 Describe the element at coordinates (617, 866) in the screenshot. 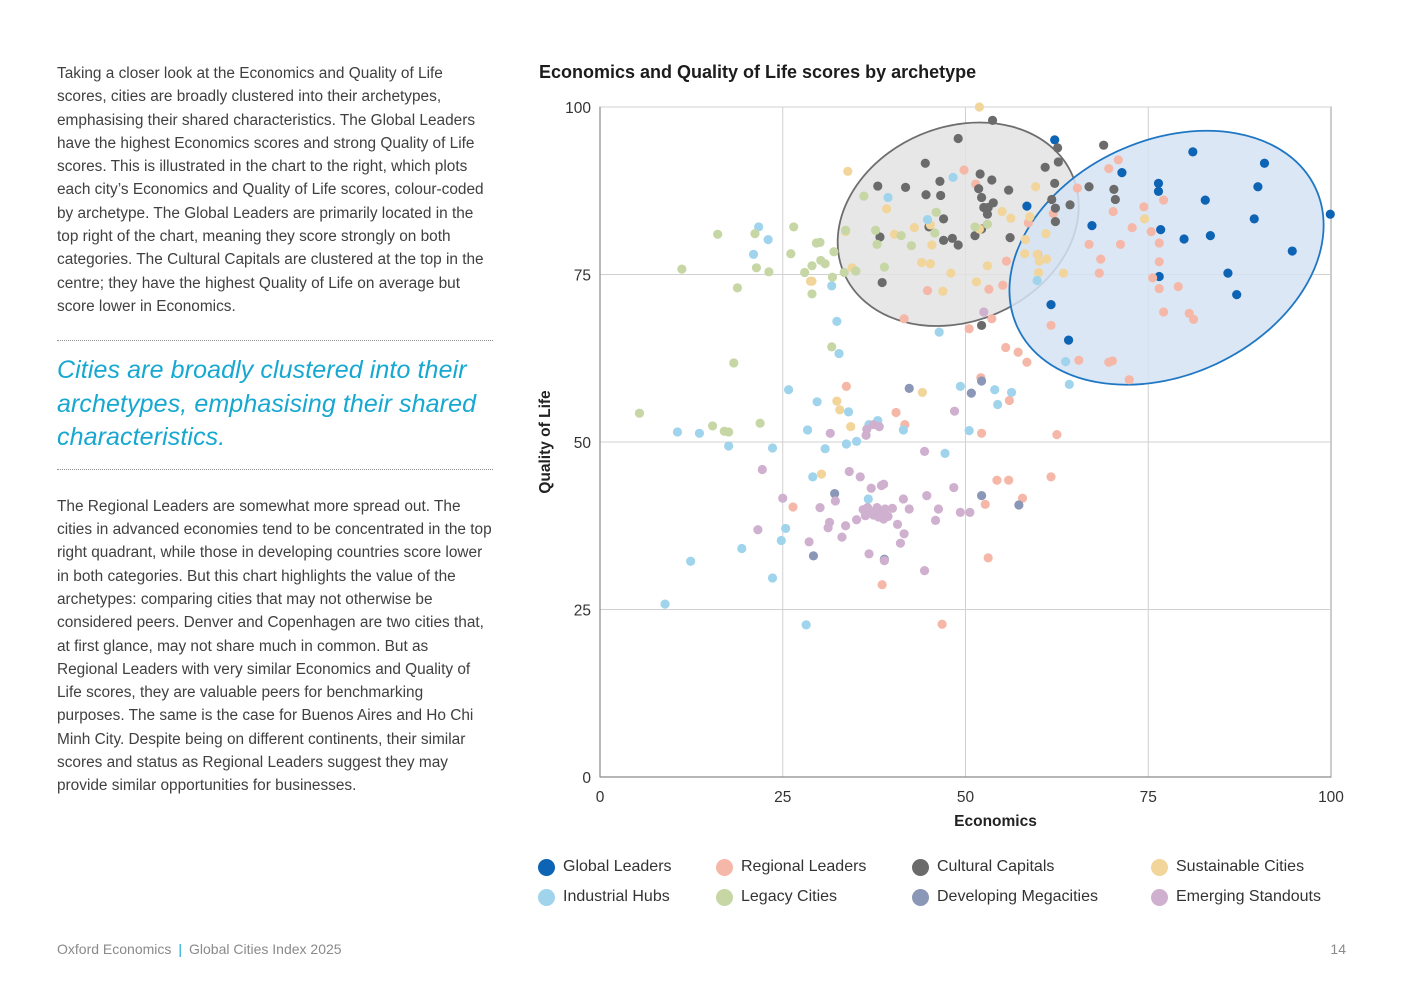

I see `legend-label: Global Leaders` at that location.